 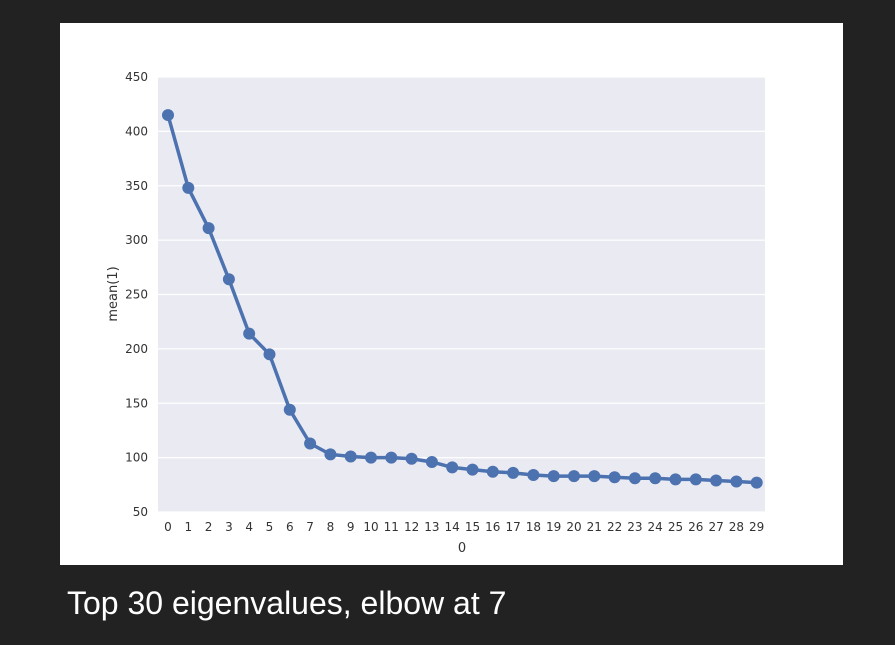 I want to click on y-tick-label: 100, so click(x=136, y=458).